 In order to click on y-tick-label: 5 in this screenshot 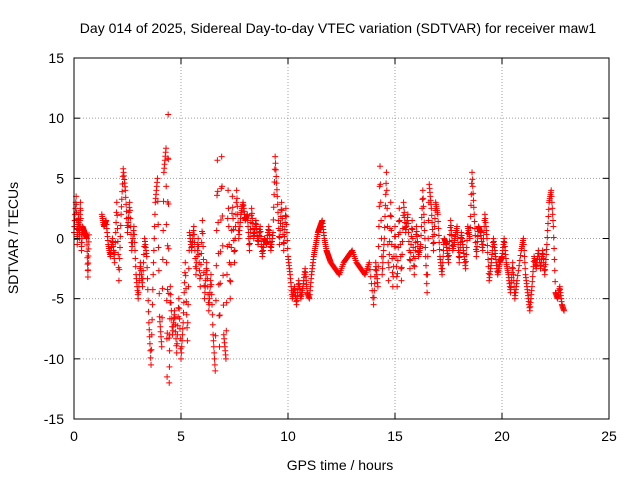, I will do `click(60, 178)`.